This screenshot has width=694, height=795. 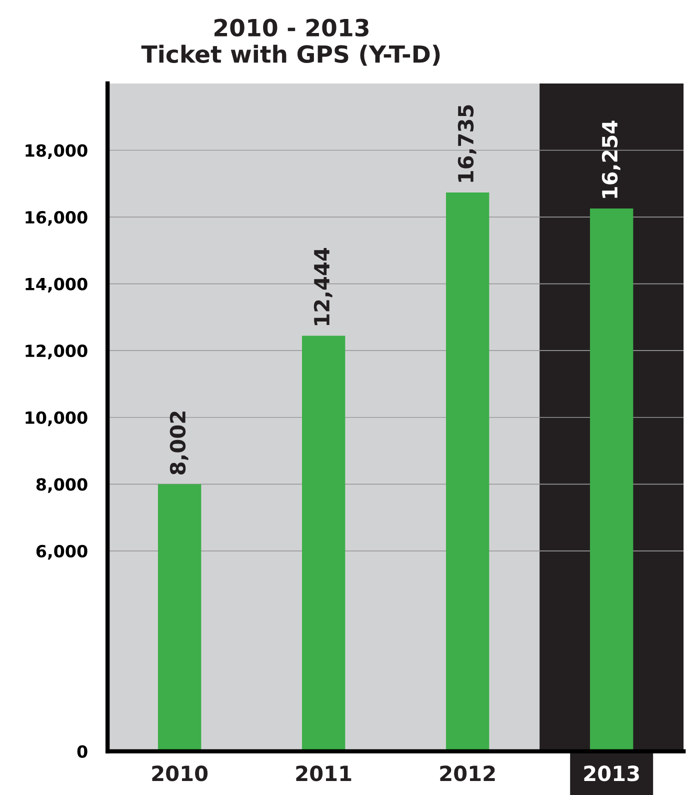 What do you see at coordinates (323, 287) in the screenshot?
I see `data-label: 12,444` at bounding box center [323, 287].